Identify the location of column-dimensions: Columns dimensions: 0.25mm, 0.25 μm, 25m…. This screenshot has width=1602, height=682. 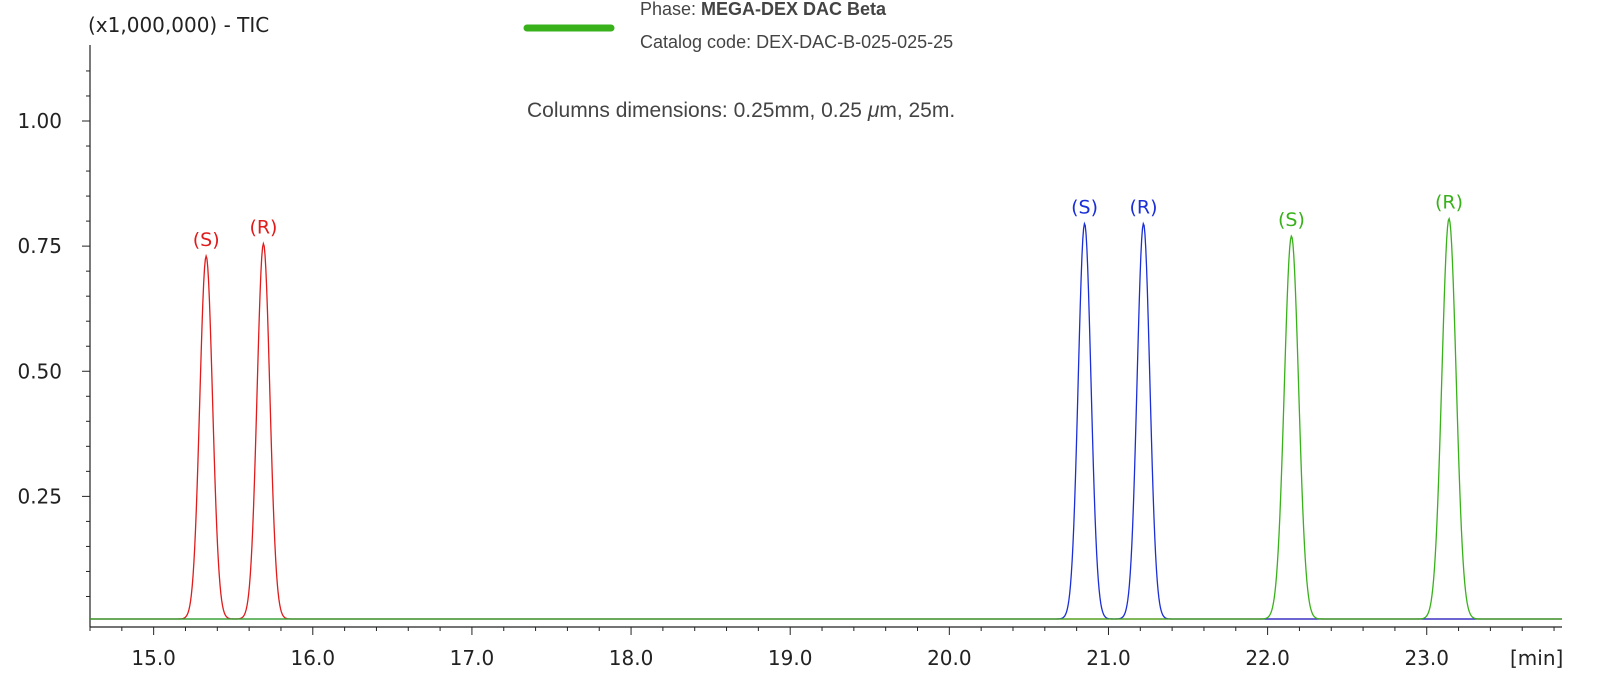
(741, 110).